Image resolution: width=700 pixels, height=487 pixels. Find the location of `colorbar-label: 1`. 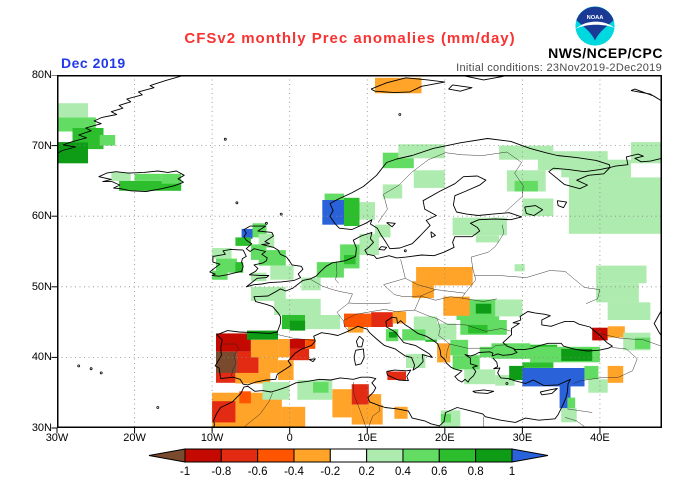

colorbar-label: 1 is located at coordinates (512, 472).